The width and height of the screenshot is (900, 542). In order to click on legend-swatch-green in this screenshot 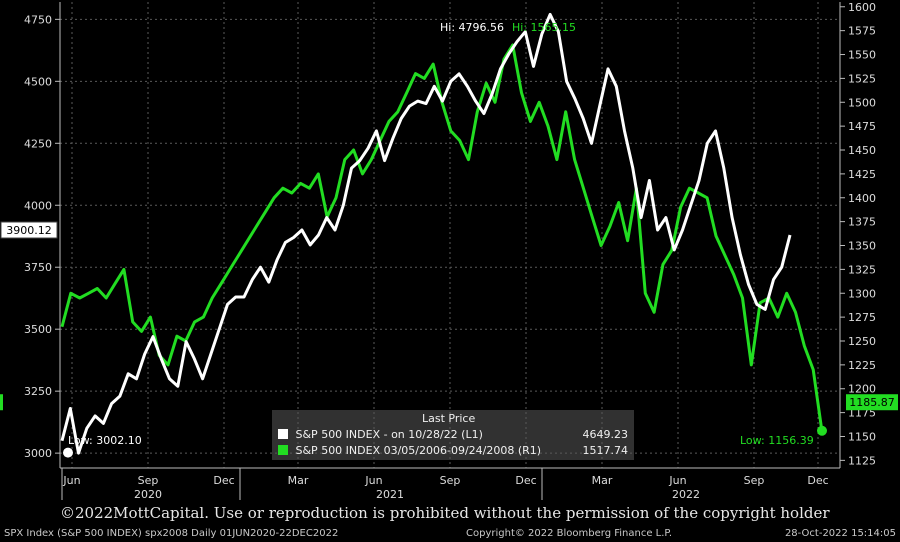, I will do `click(283, 450)`.